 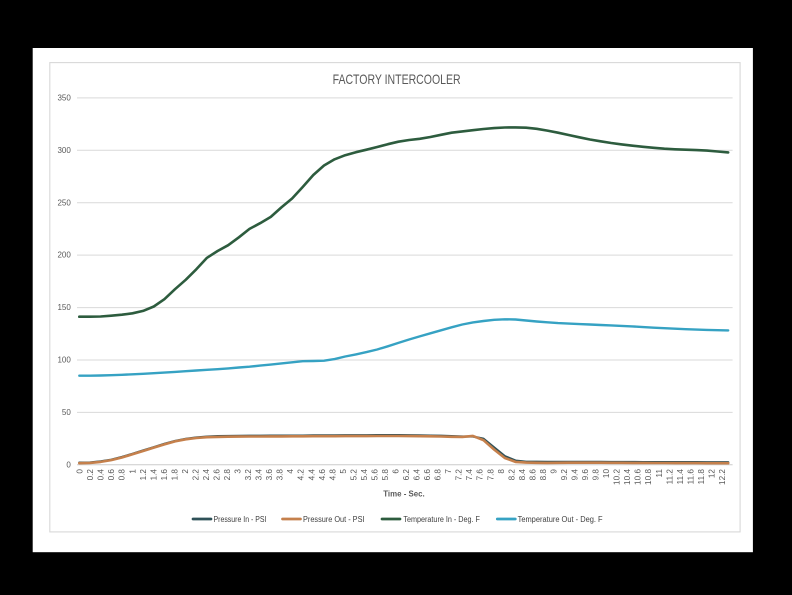 What do you see at coordinates (617, 477) in the screenshot?
I see `svg-text: 10.2` at bounding box center [617, 477].